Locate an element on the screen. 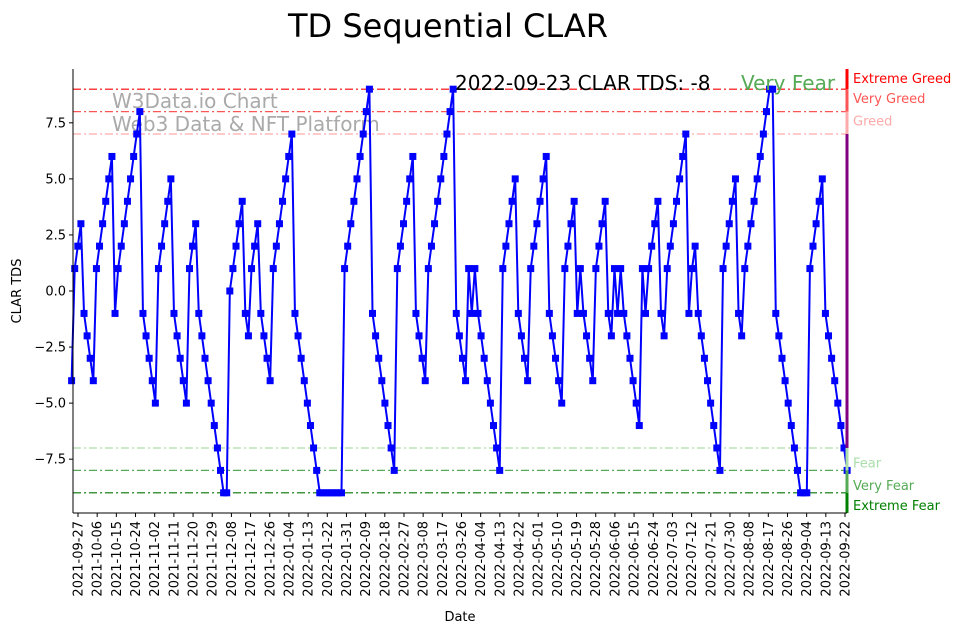 The height and width of the screenshot is (637, 967). x-tick-label: 2022-09-22 is located at coordinates (846, 559).